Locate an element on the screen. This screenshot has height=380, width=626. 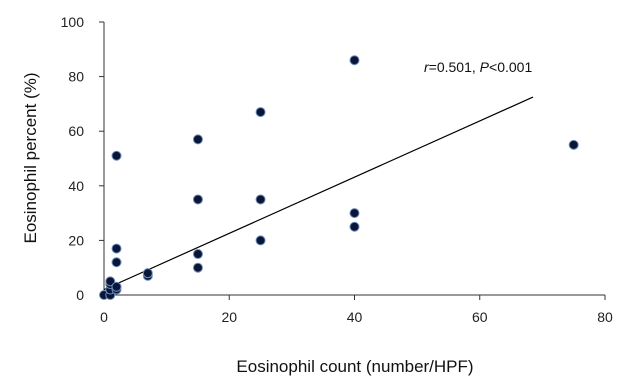
p-symbol: P is located at coordinates (485, 67).